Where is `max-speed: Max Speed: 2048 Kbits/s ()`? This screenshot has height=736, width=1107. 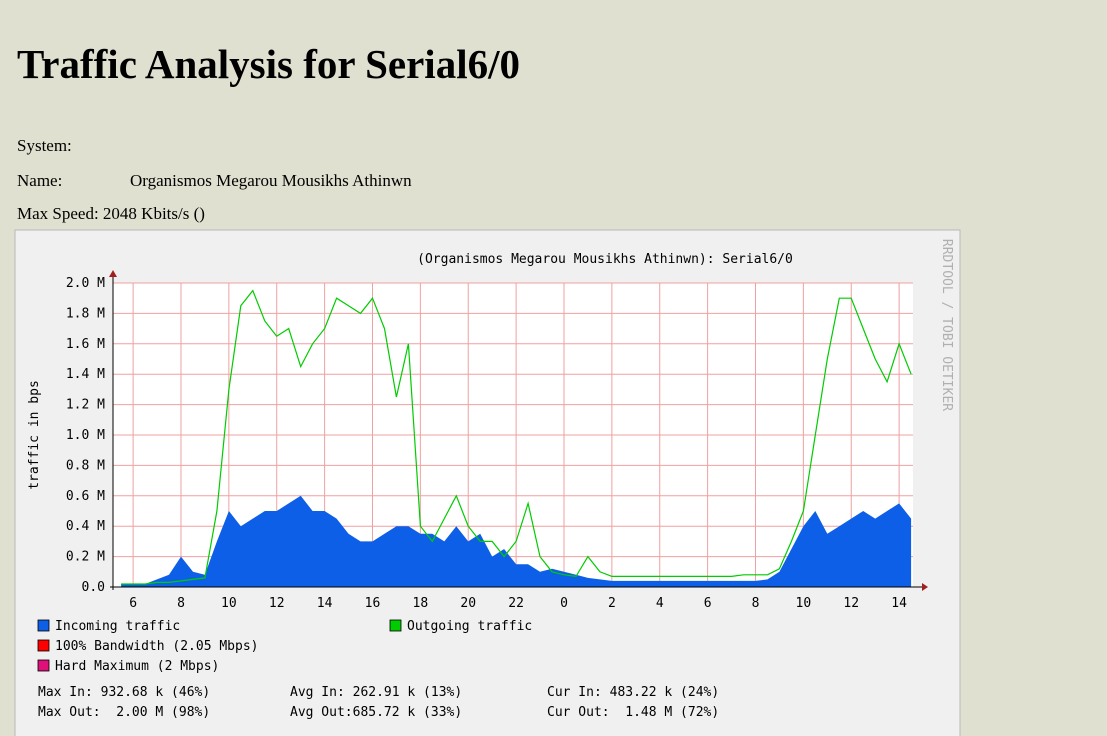 max-speed: Max Speed: 2048 Kbits/s () is located at coordinates (111, 213).